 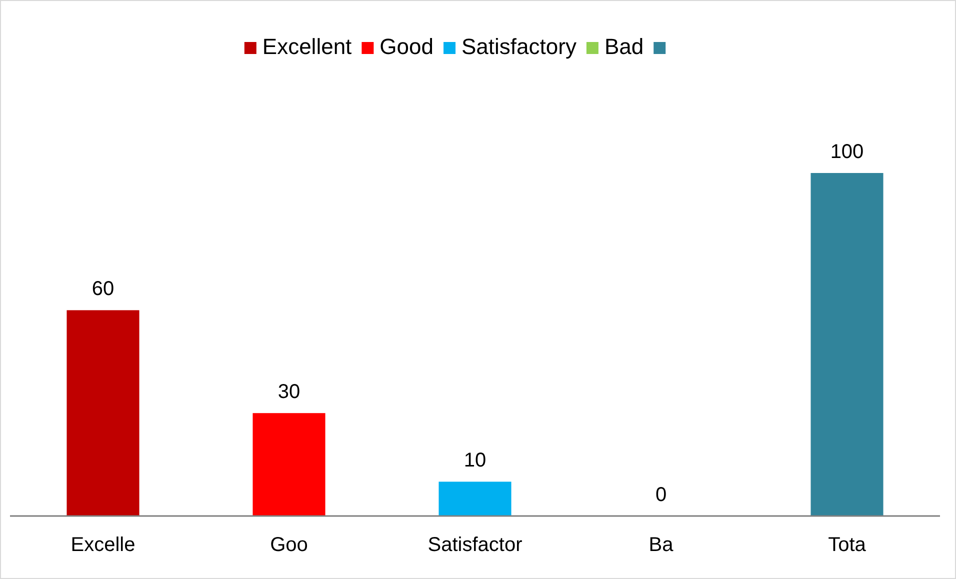 I want to click on x-tick-label: Satisfactor, so click(x=475, y=545).